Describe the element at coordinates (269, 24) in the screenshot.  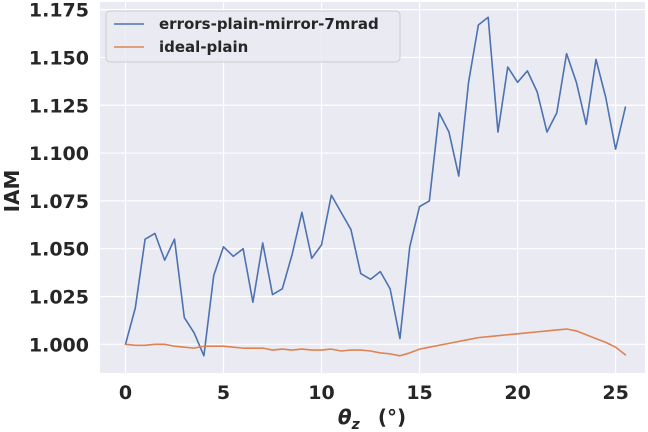
I see `legend-label-errors-plain-mirror-7mrad: errors-plain-mirror-7mrad` at that location.